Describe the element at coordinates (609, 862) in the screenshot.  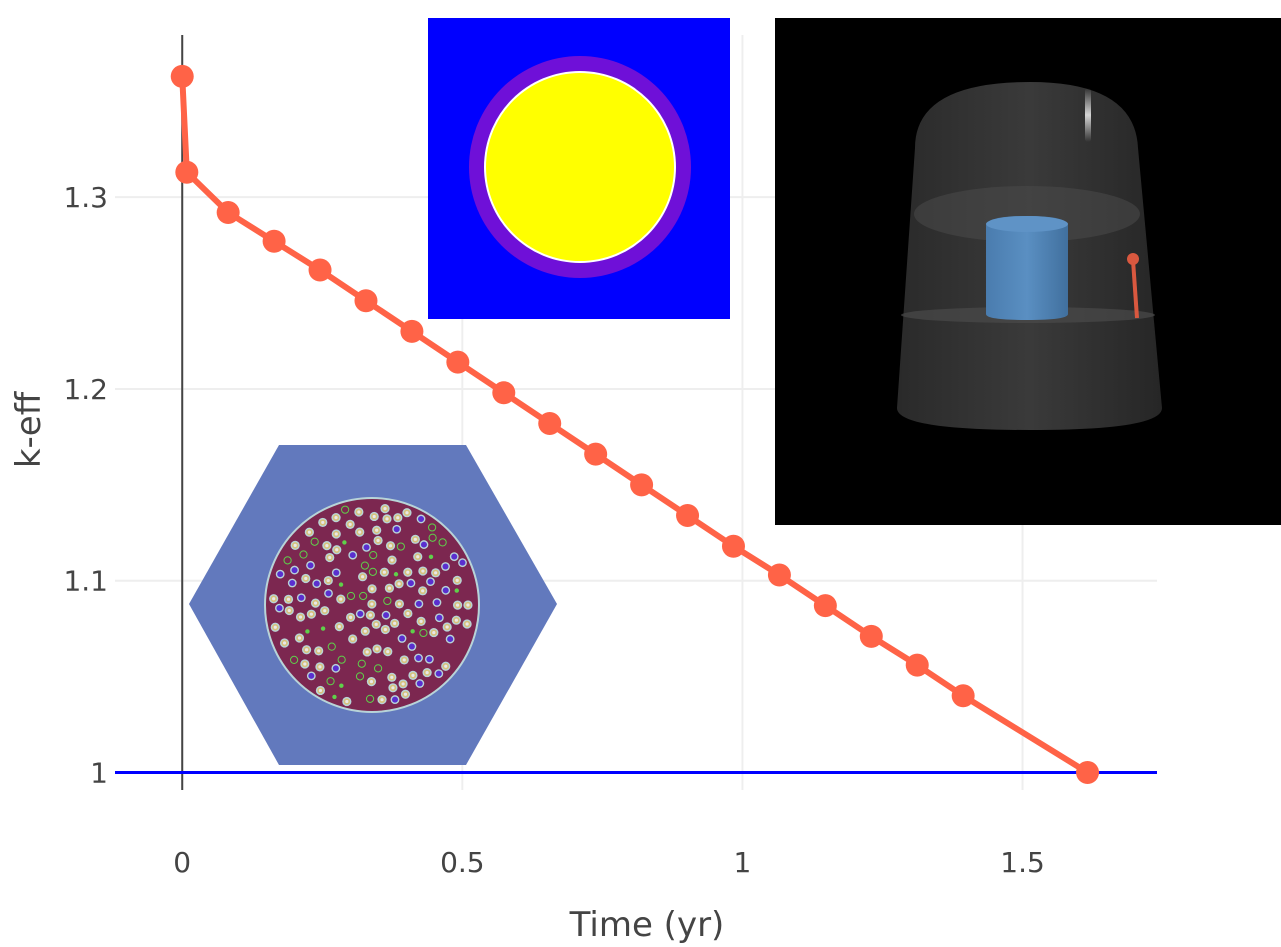
I see `x-tick-labels: 0 0.5 1 1.5` at that location.